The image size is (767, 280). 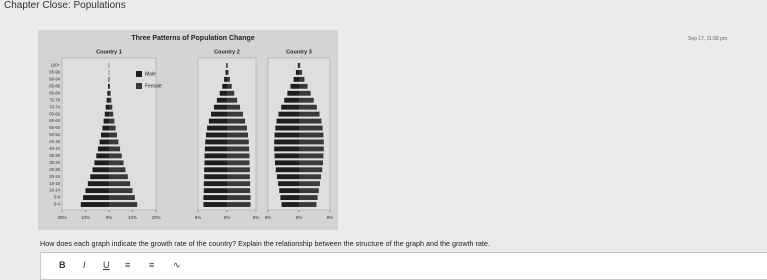 What do you see at coordinates (177, 265) in the screenshot?
I see `format-button: ∿` at bounding box center [177, 265].